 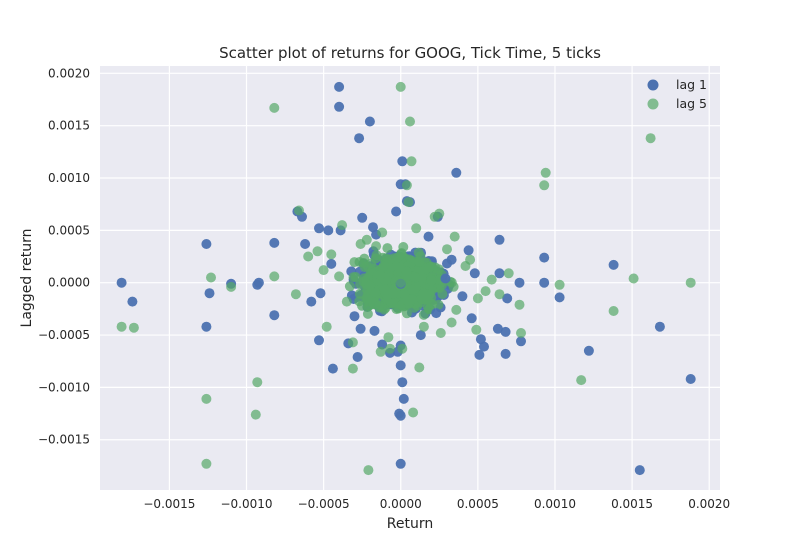 What do you see at coordinates (69, 126) in the screenshot?
I see `y-tick-label: 0.0015` at bounding box center [69, 126].